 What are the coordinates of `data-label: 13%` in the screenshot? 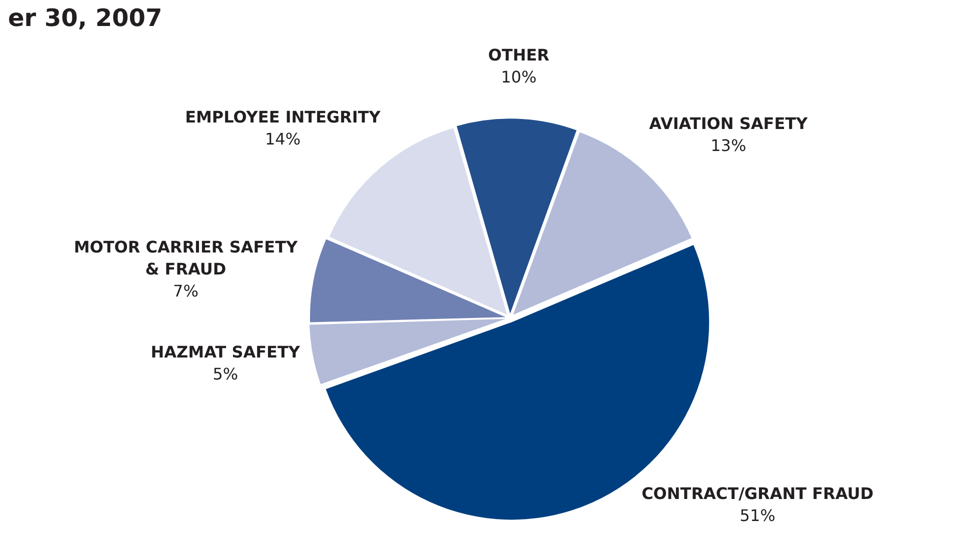 It's located at (728, 145).